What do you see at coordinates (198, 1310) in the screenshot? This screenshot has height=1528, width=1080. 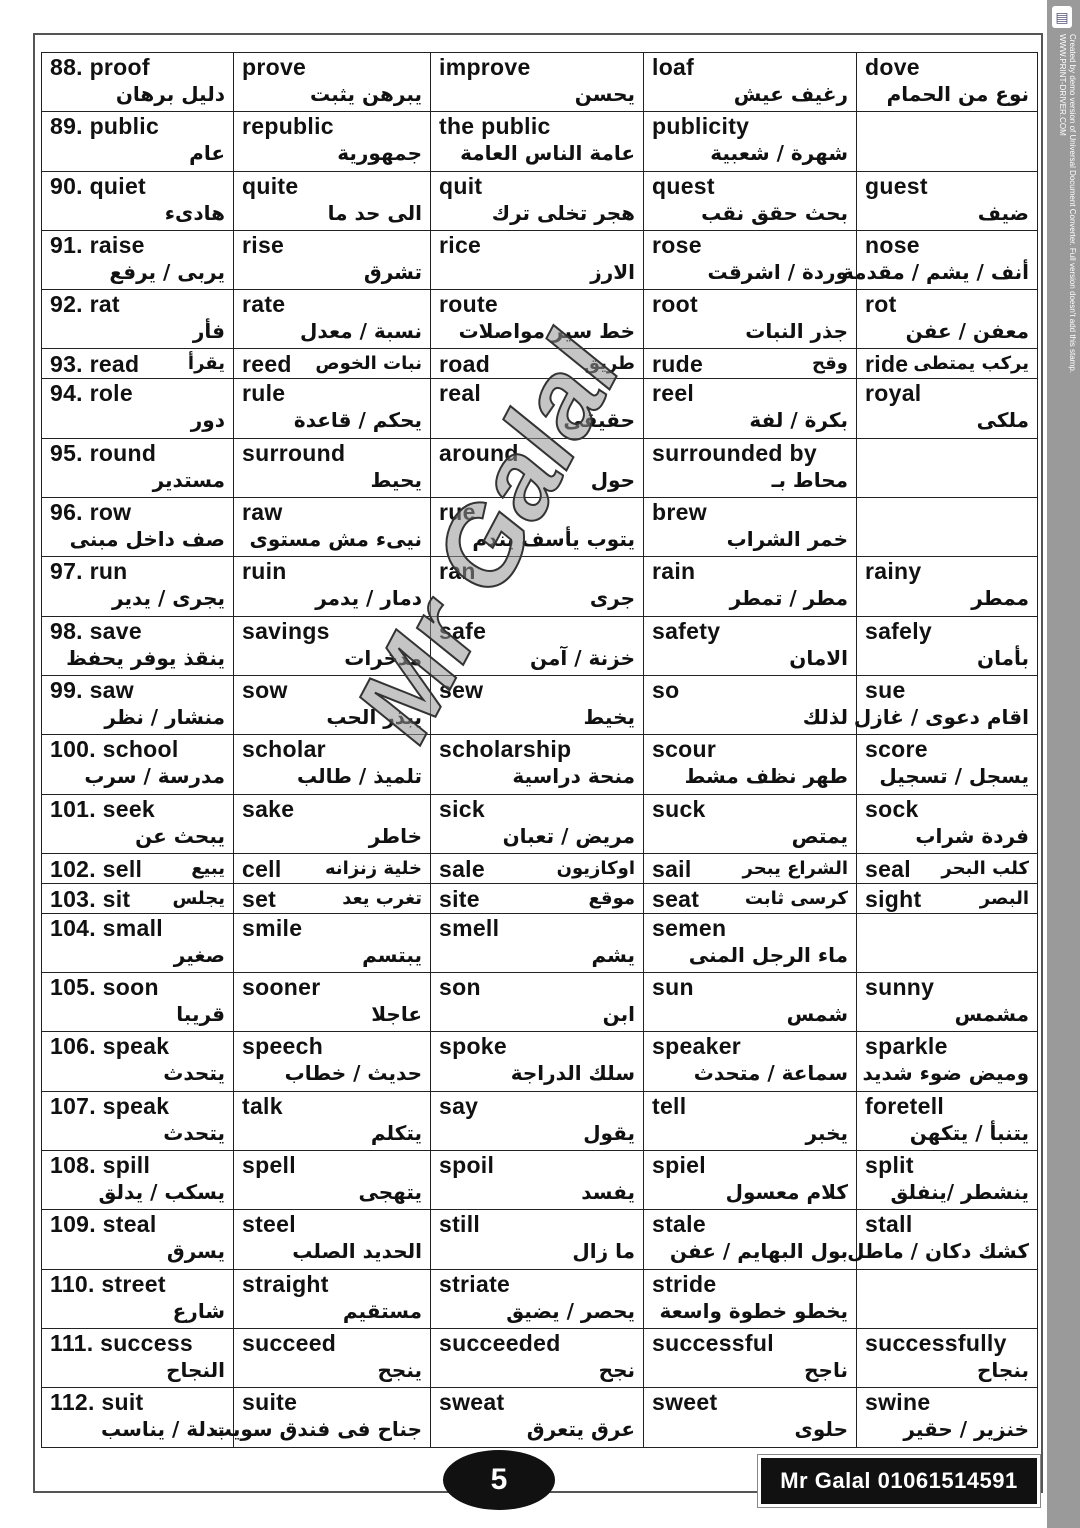 I see `arabic-translation: شارع` at bounding box center [198, 1310].